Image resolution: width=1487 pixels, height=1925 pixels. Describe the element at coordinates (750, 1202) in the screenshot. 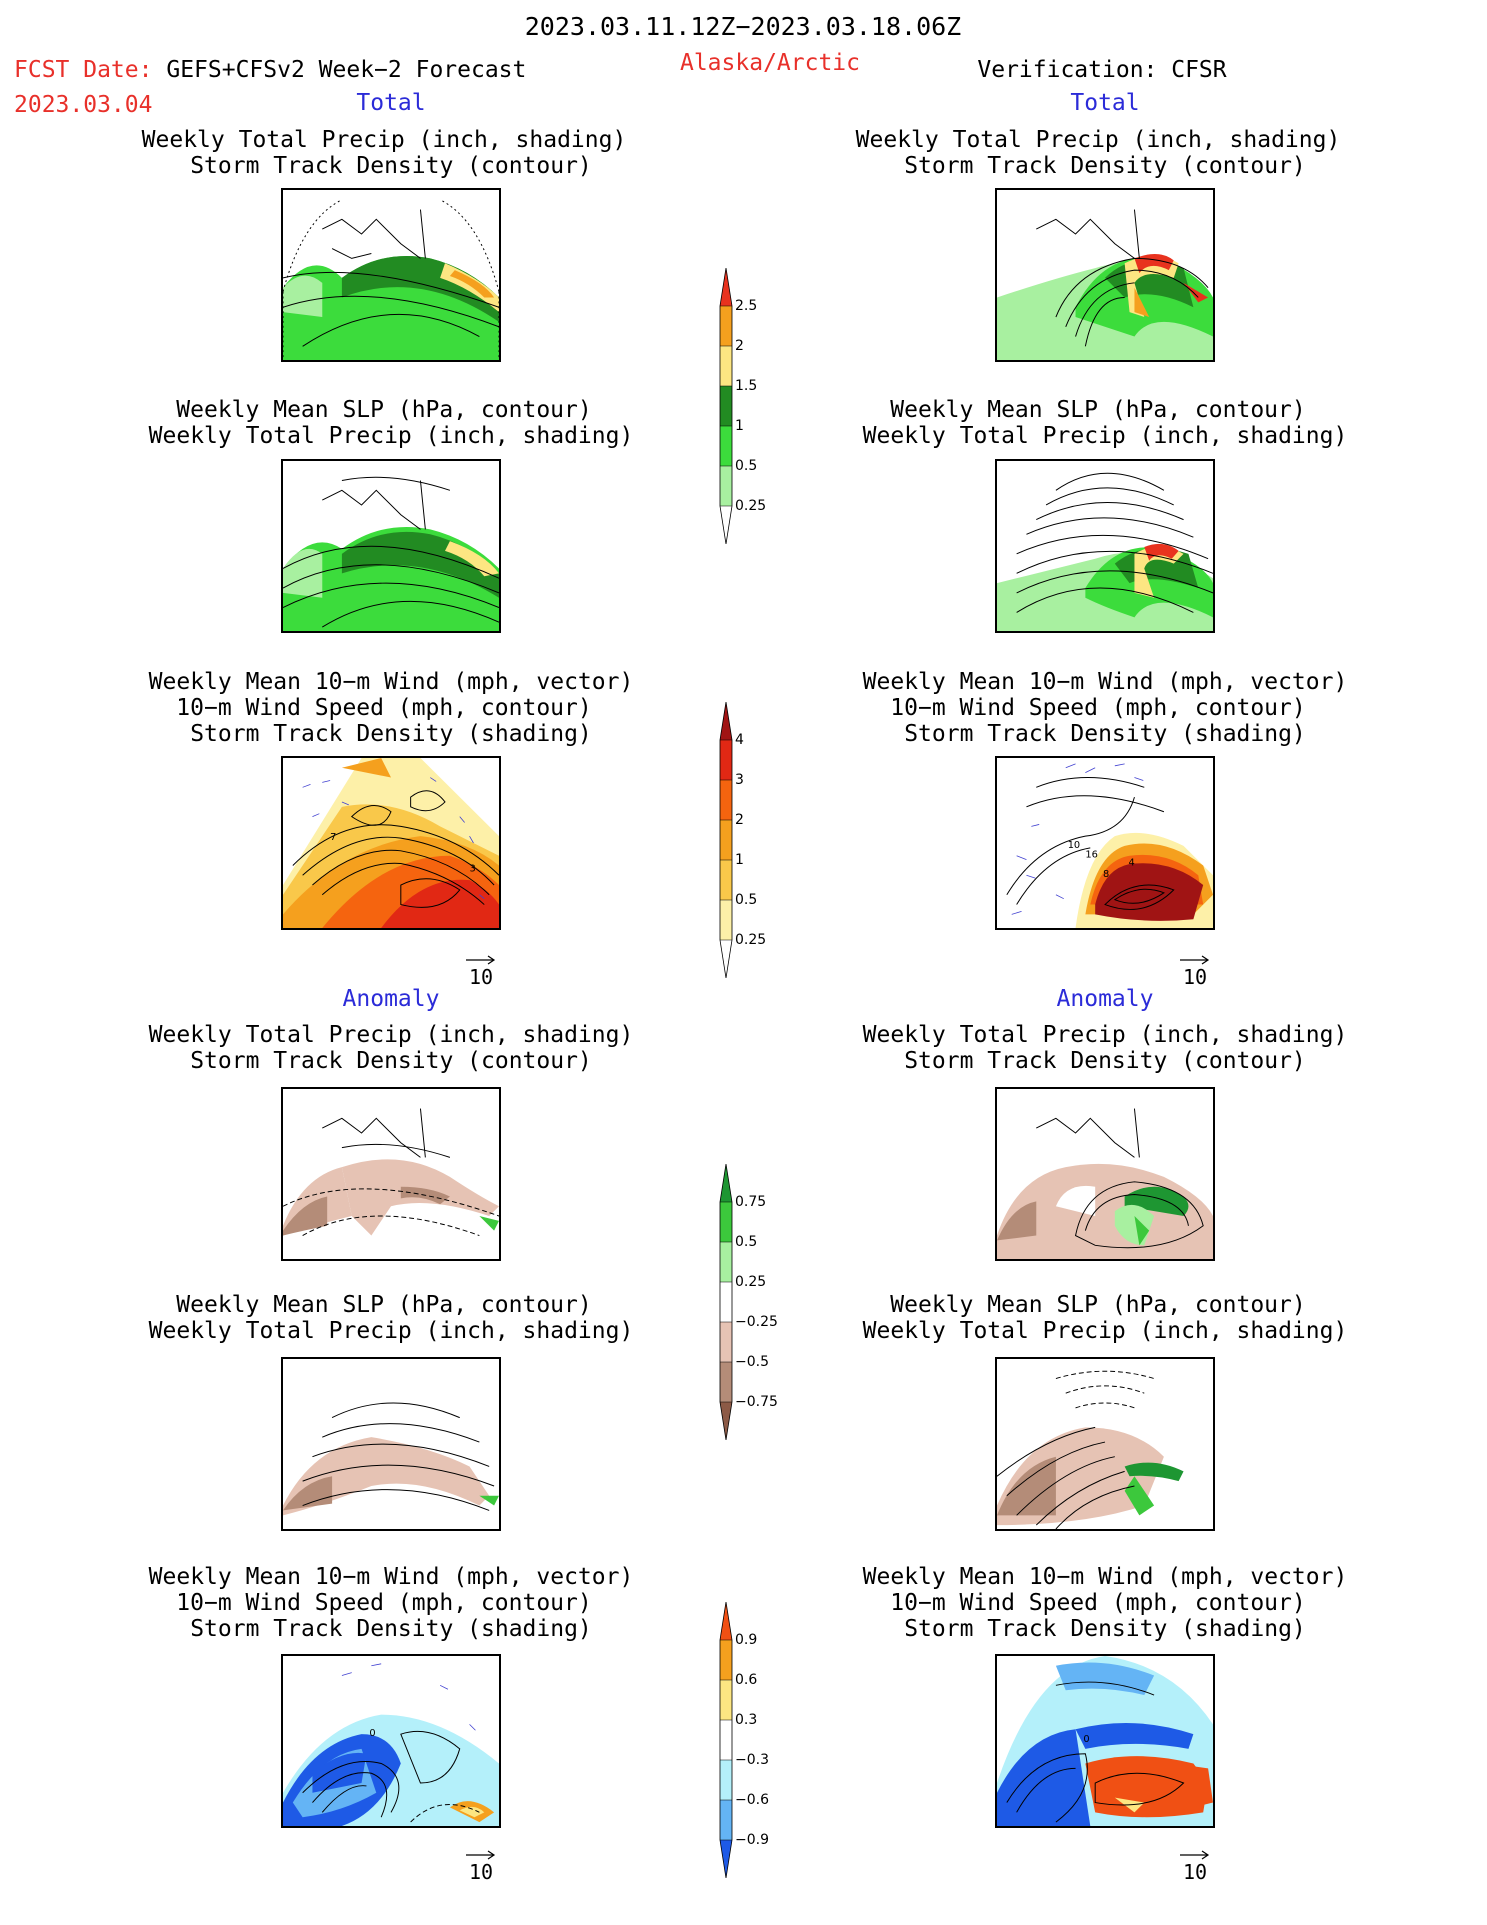

I see `cbar-label: 0.75` at that location.